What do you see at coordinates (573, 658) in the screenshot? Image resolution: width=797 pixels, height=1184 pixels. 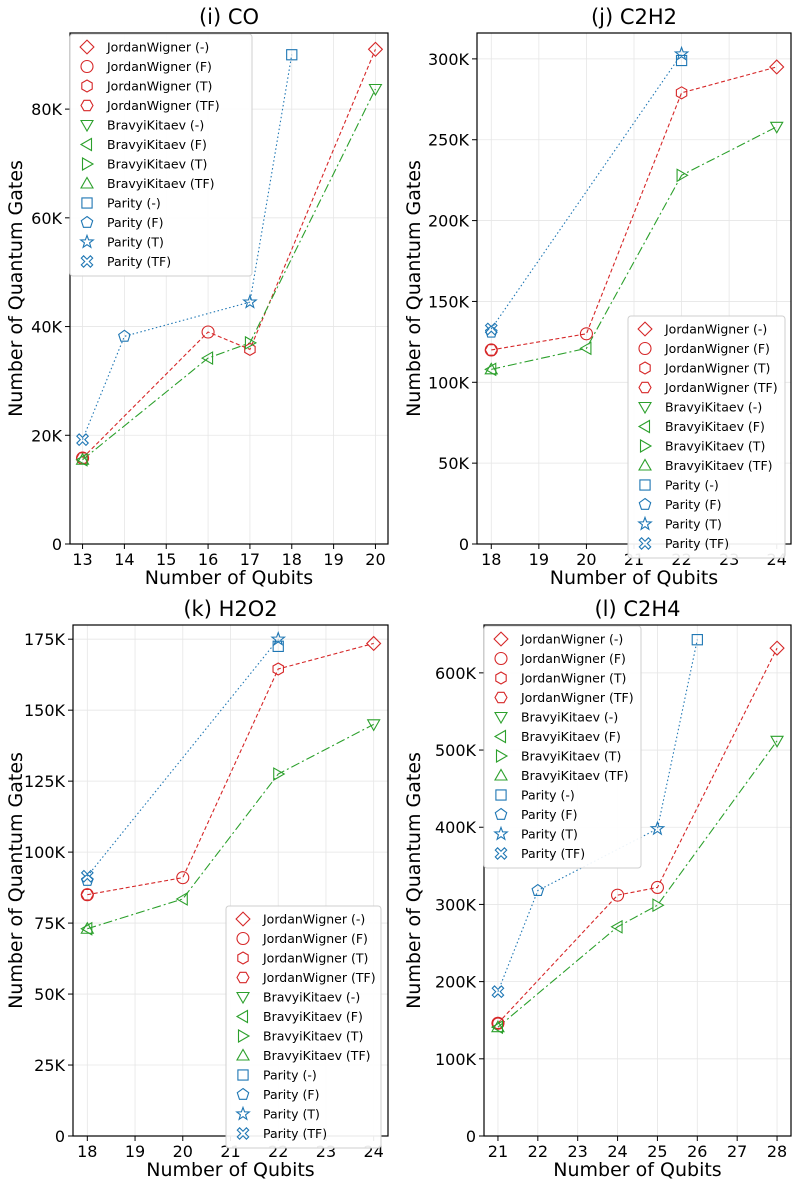 I see `legend-label: JordanWigner (F)` at bounding box center [573, 658].